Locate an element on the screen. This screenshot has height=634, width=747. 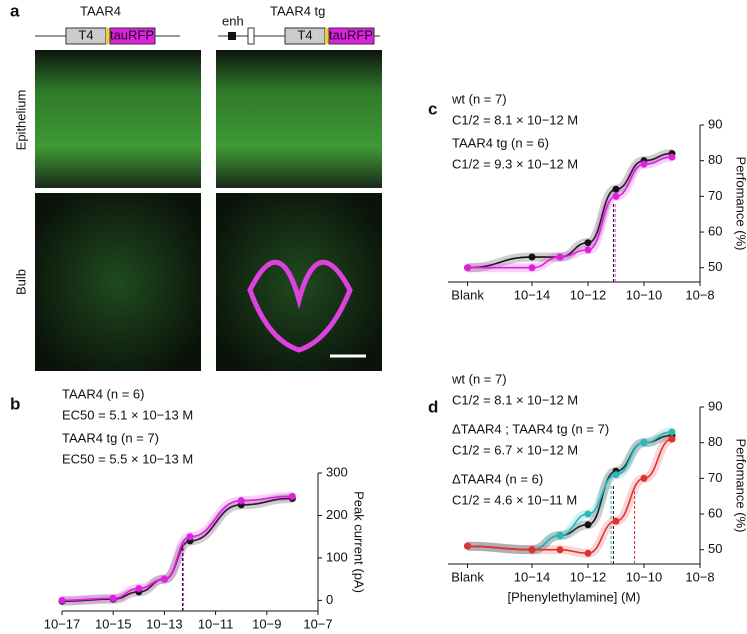
row-title: Epithelium is located at coordinates (20, 120).